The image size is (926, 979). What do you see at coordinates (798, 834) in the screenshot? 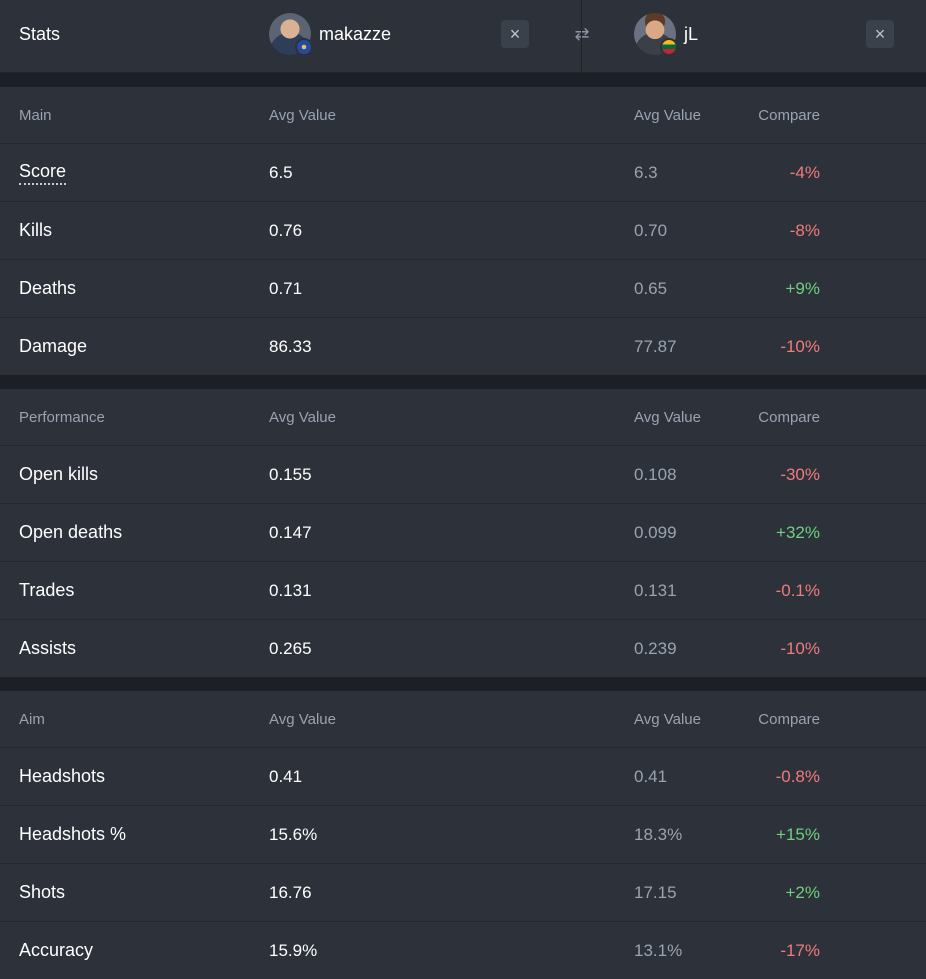
I see `compare-value: +15%` at bounding box center [798, 834].